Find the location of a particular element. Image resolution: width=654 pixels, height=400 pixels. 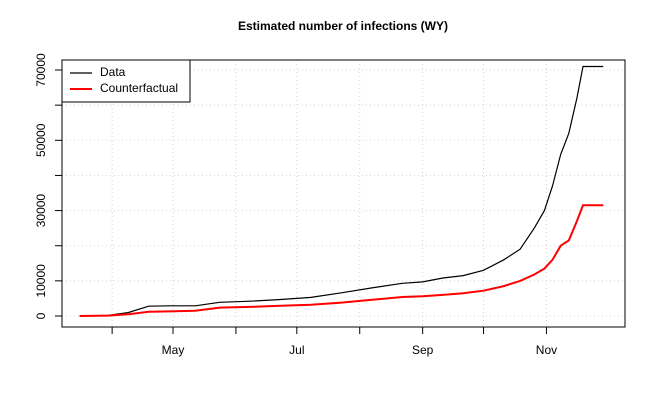

y-tick-label: 50000 is located at coordinates (41, 140).